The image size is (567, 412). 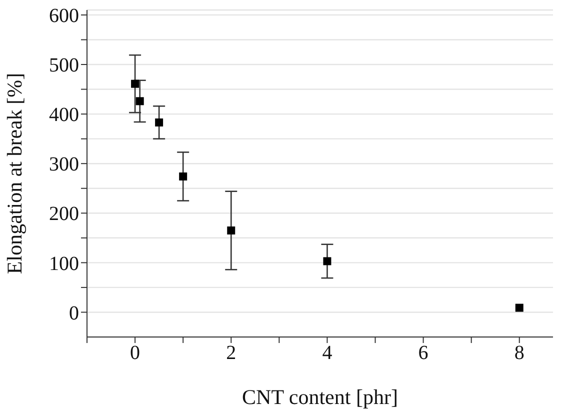 I want to click on x-tick-label: 8, so click(x=519, y=353).